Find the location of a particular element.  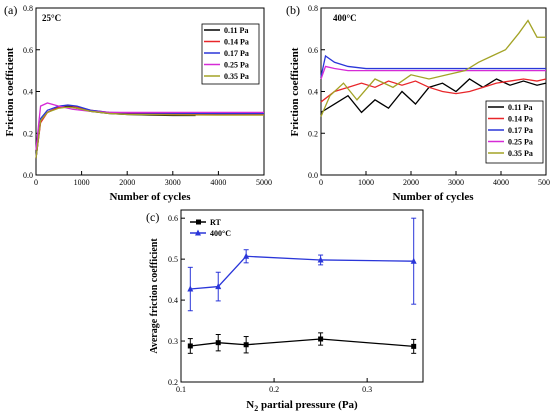

panel-c-label: (c) is located at coordinates (152, 217).